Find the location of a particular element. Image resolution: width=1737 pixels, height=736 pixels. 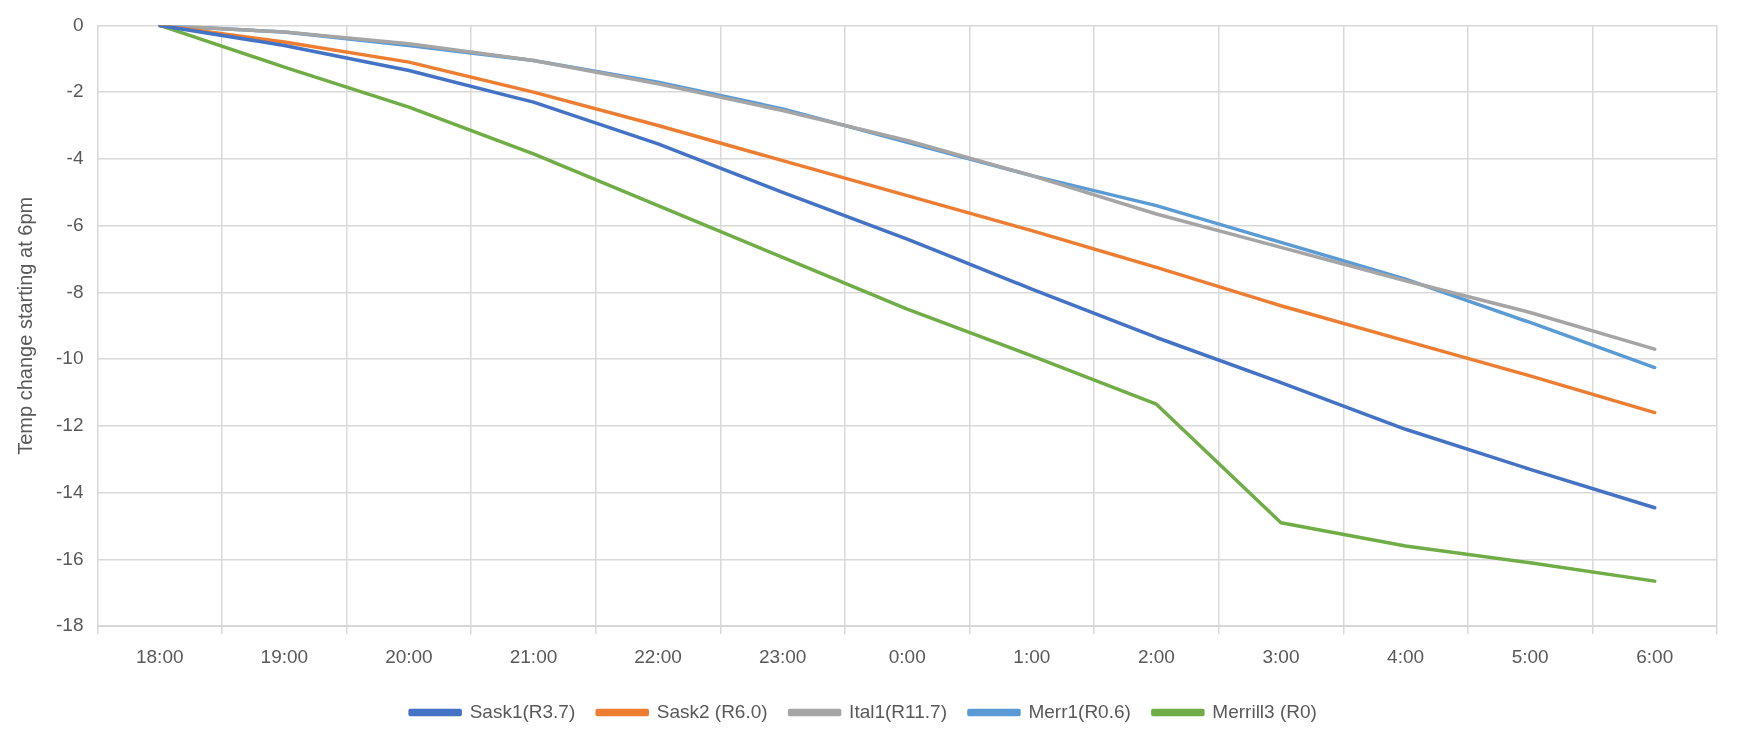

x-tick-label: 6:00 is located at coordinates (1655, 656).